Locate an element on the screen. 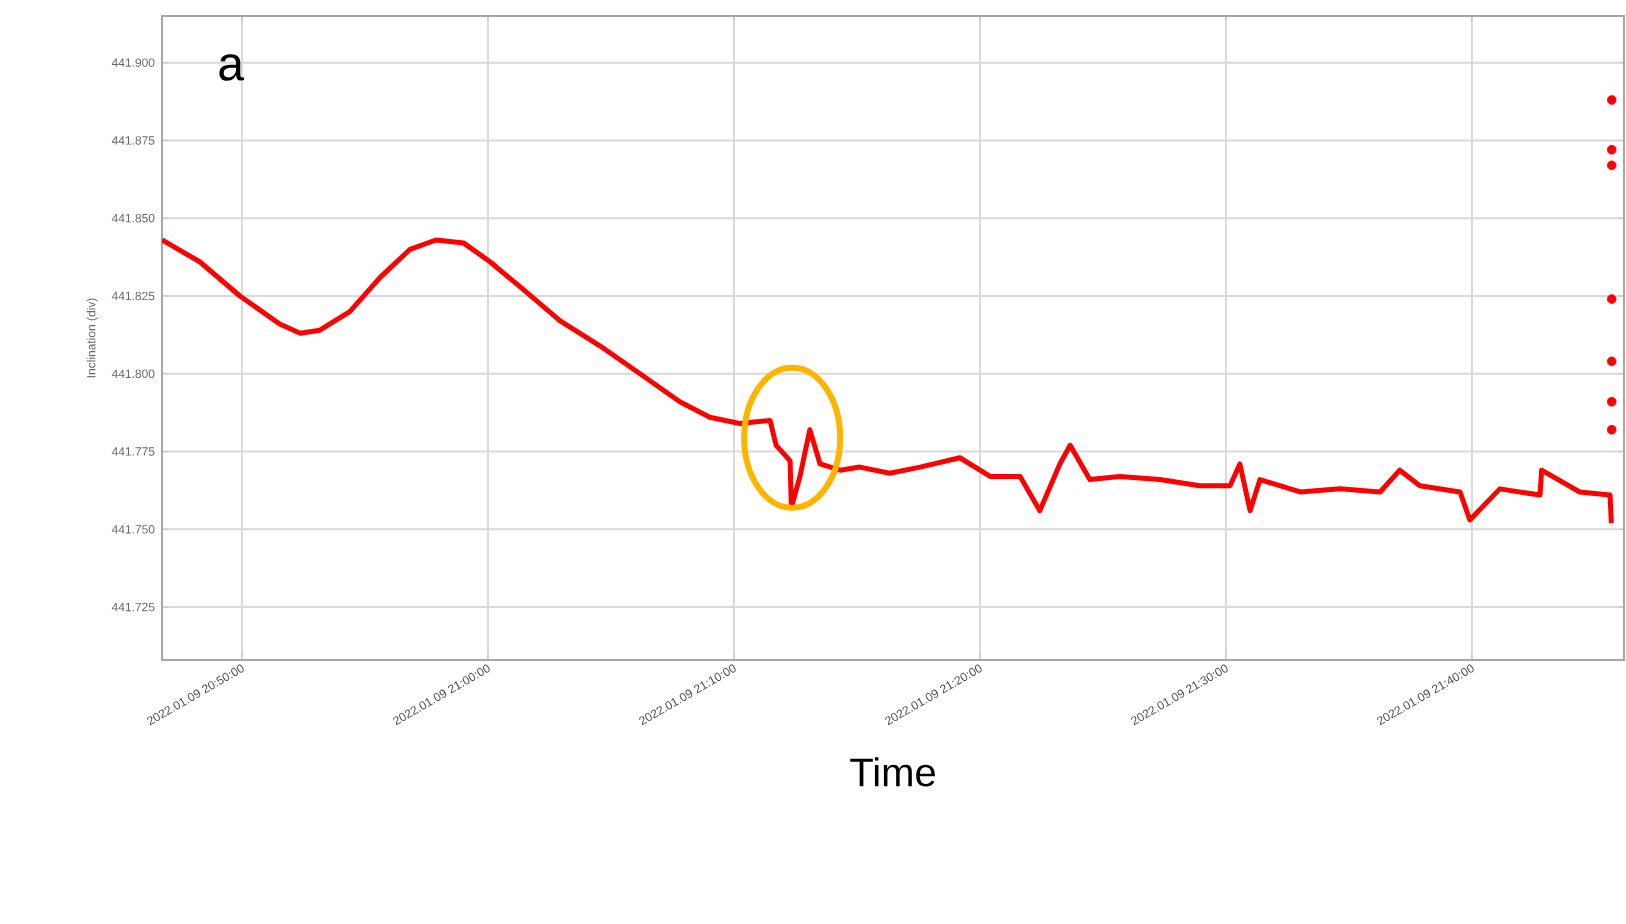  x-axis-title: Time is located at coordinates (892, 772).